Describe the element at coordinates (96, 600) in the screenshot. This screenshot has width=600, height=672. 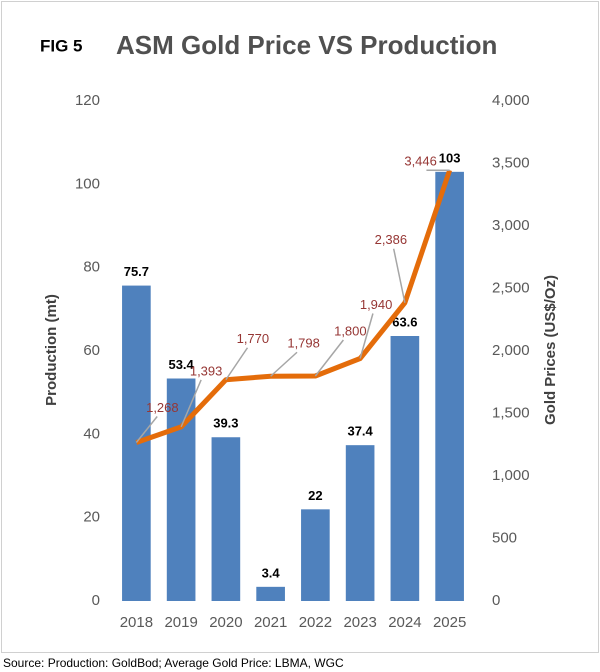
I see `y-tick-label: 0` at that location.